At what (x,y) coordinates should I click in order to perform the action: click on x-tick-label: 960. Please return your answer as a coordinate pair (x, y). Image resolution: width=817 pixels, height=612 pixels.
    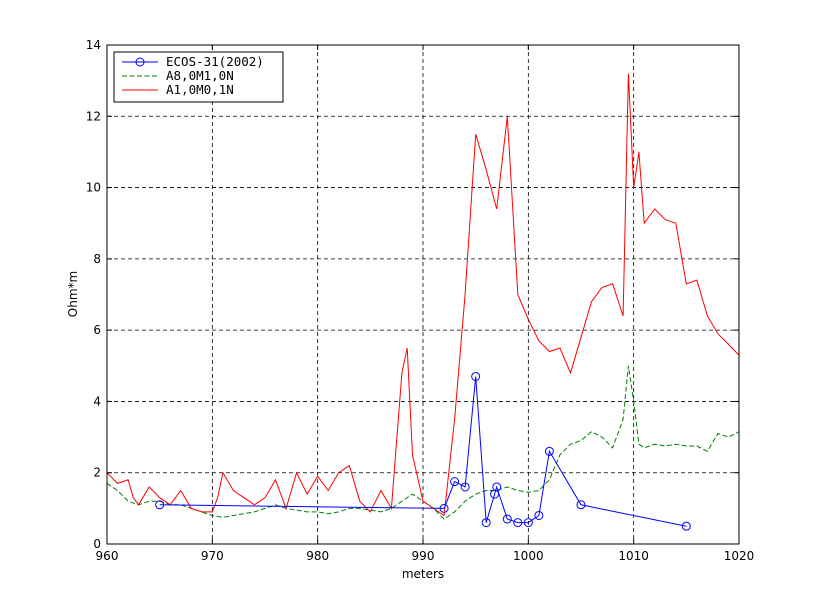
    Looking at the image, I should click on (107, 556).